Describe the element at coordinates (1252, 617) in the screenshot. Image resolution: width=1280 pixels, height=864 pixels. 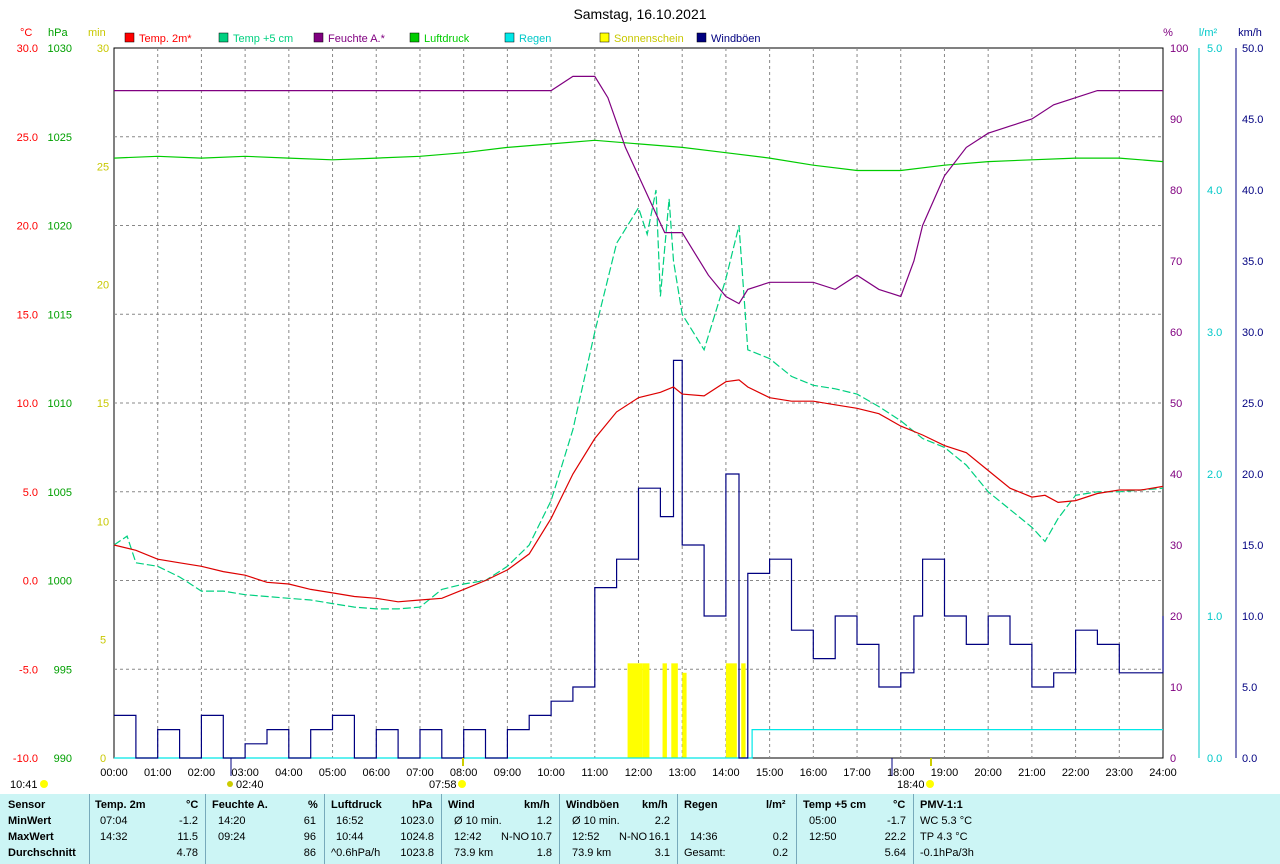
I see `wind-tick-label: 10.0` at that location.